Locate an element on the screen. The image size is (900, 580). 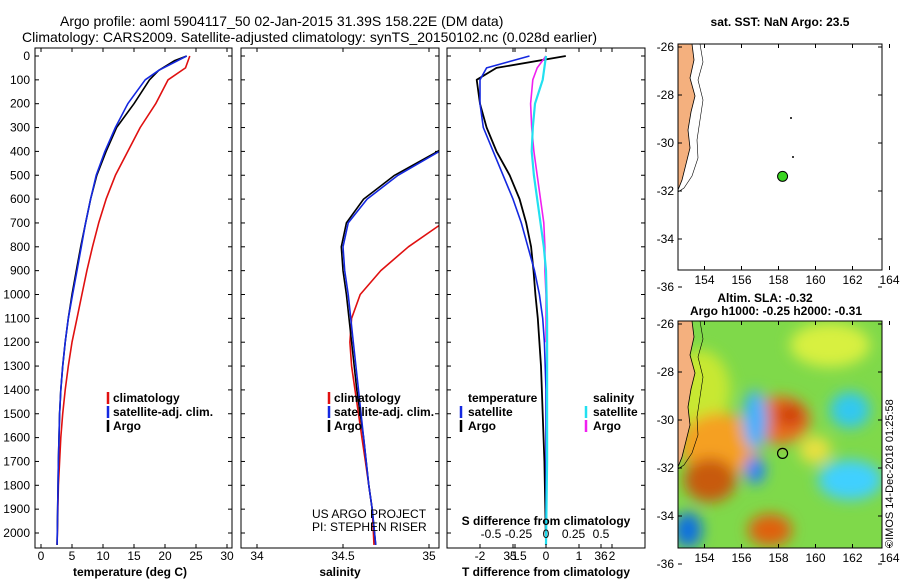
legend-s-satellite: satellite is located at coordinates (615, 412).